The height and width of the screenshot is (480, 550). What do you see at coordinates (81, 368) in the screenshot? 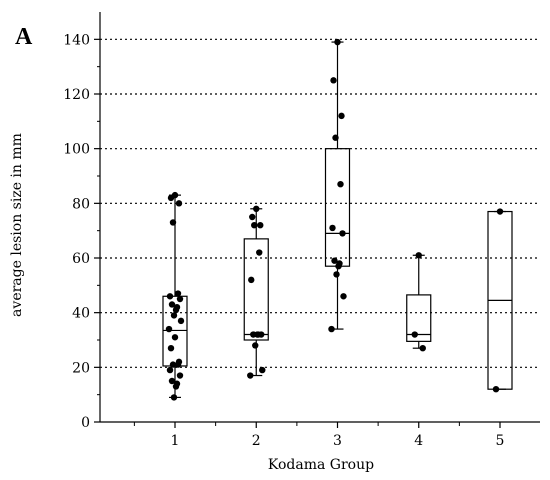
I see `y-tick-label: 20` at bounding box center [81, 368].